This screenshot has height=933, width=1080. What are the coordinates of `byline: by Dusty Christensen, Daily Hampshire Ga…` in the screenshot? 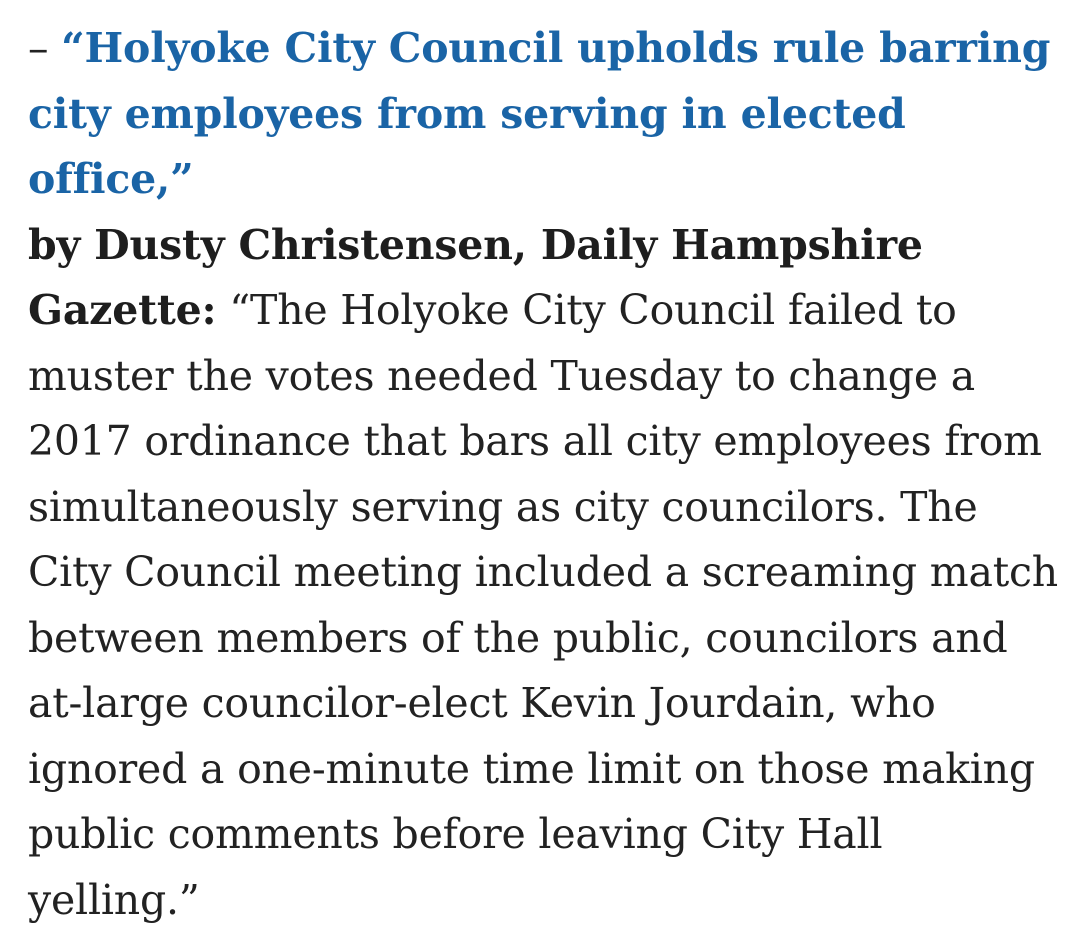 It's located at (475, 278).